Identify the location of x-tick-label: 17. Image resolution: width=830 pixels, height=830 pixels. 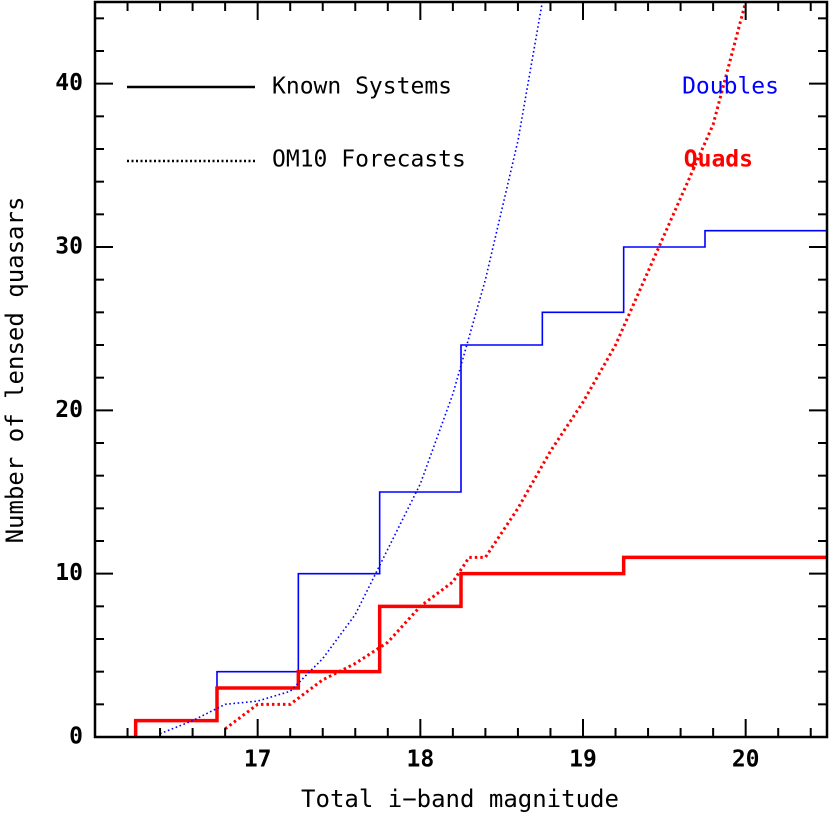
(258, 760).